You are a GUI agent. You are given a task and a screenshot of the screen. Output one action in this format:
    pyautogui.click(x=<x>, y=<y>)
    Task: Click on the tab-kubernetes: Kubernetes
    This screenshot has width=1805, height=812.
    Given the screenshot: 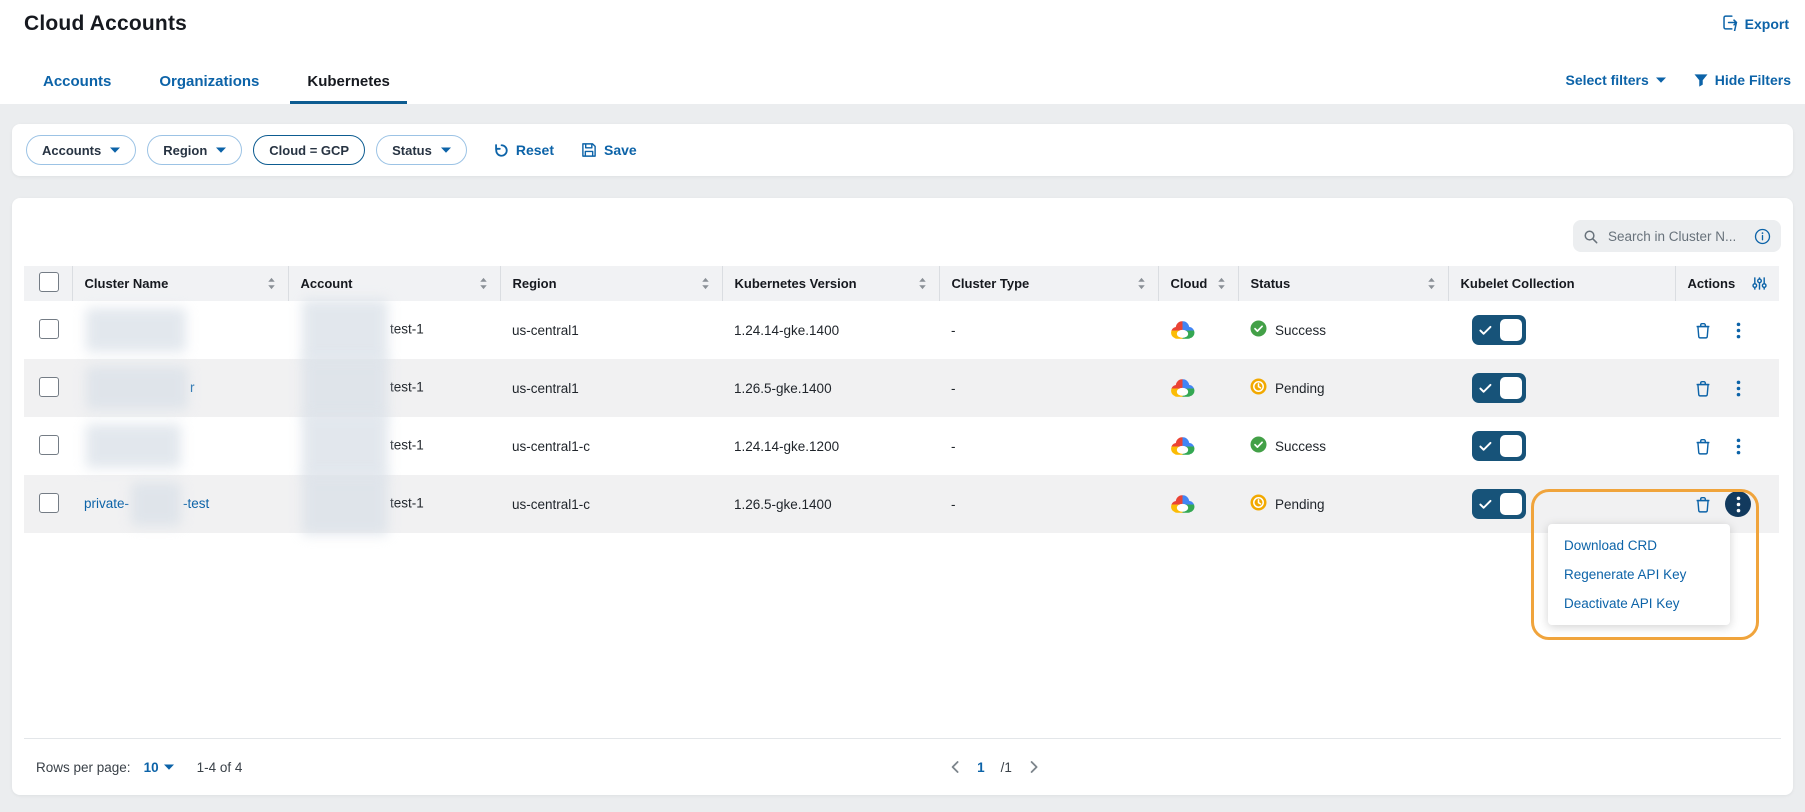 What is the action you would take?
    pyautogui.click(x=348, y=84)
    